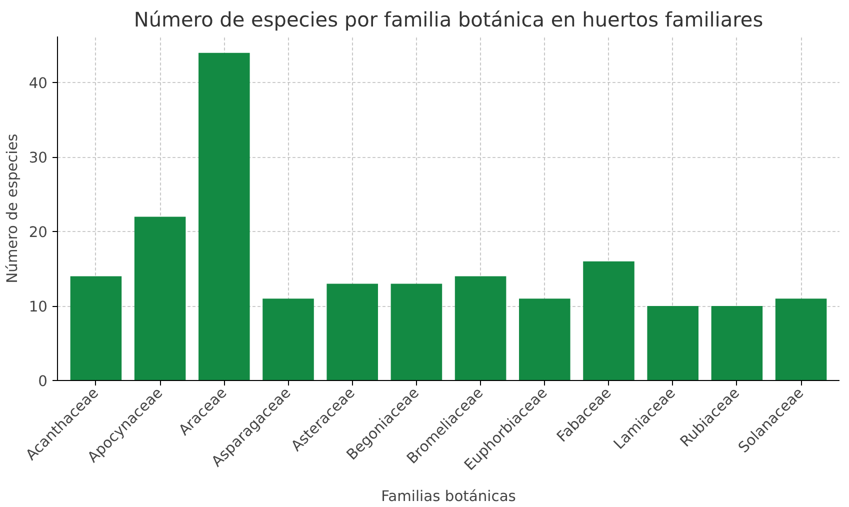 This screenshot has height=507, width=849. Describe the element at coordinates (38, 307) in the screenshot. I see `y-tick-label: 10` at that location.